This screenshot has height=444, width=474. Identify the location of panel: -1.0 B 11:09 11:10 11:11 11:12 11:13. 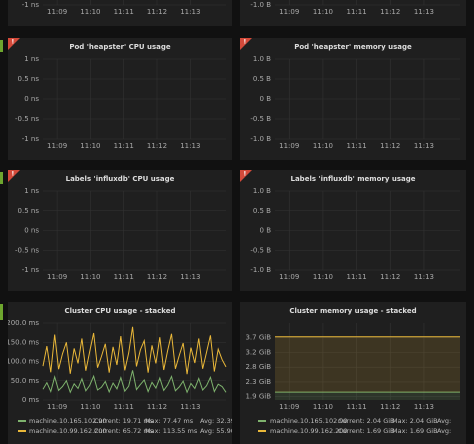
(353, 13).